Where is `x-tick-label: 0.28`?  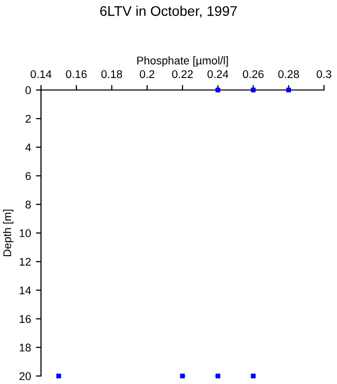
x-tick-label: 0.28 is located at coordinates (288, 74).